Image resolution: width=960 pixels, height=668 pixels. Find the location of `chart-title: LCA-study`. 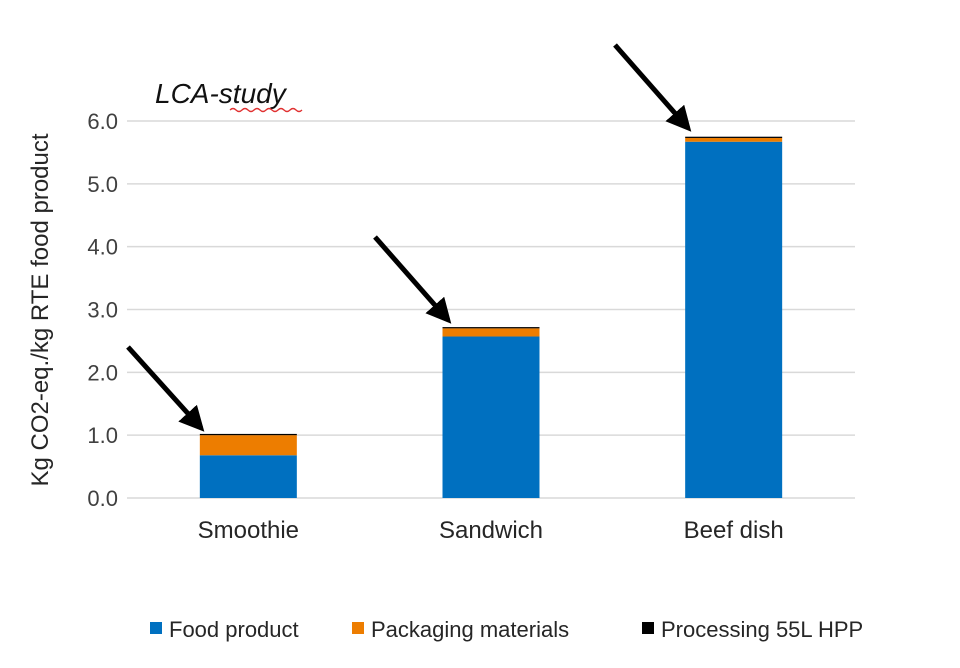

chart-title: LCA-study is located at coordinates (221, 93).